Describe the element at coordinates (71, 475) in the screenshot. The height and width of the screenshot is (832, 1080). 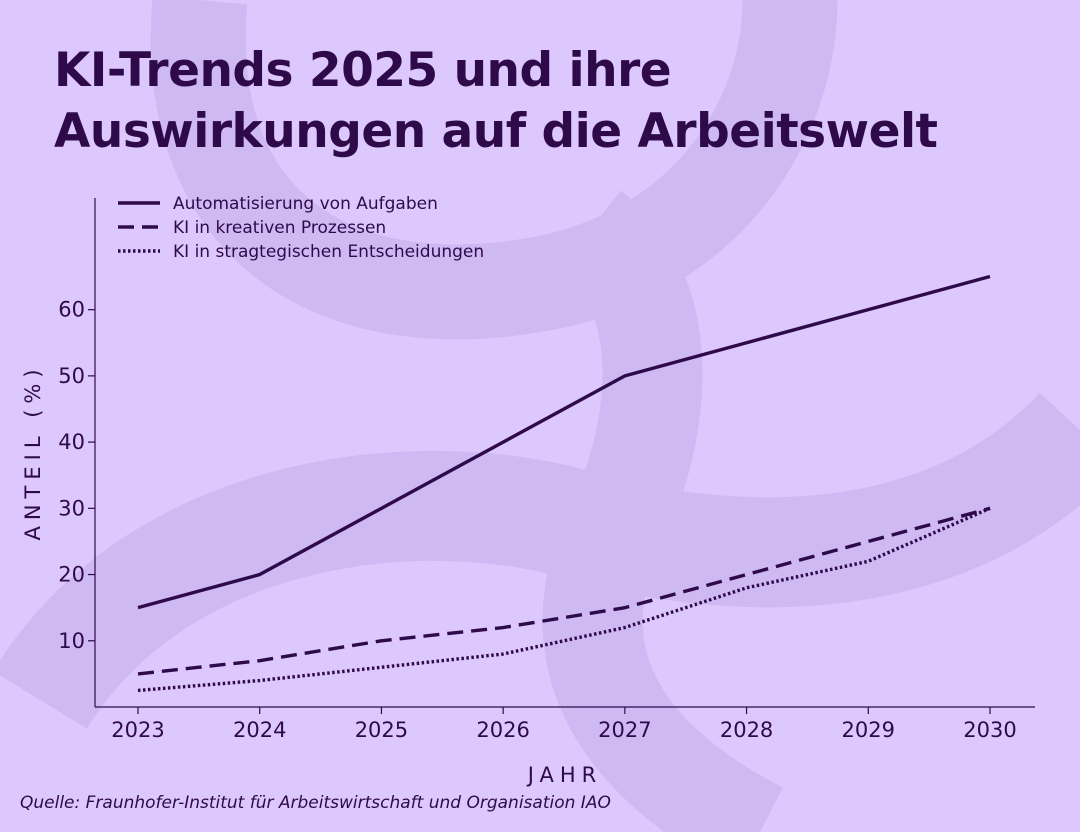
I see `y-tick-labels: 10 20 30 40 50 60` at that location.